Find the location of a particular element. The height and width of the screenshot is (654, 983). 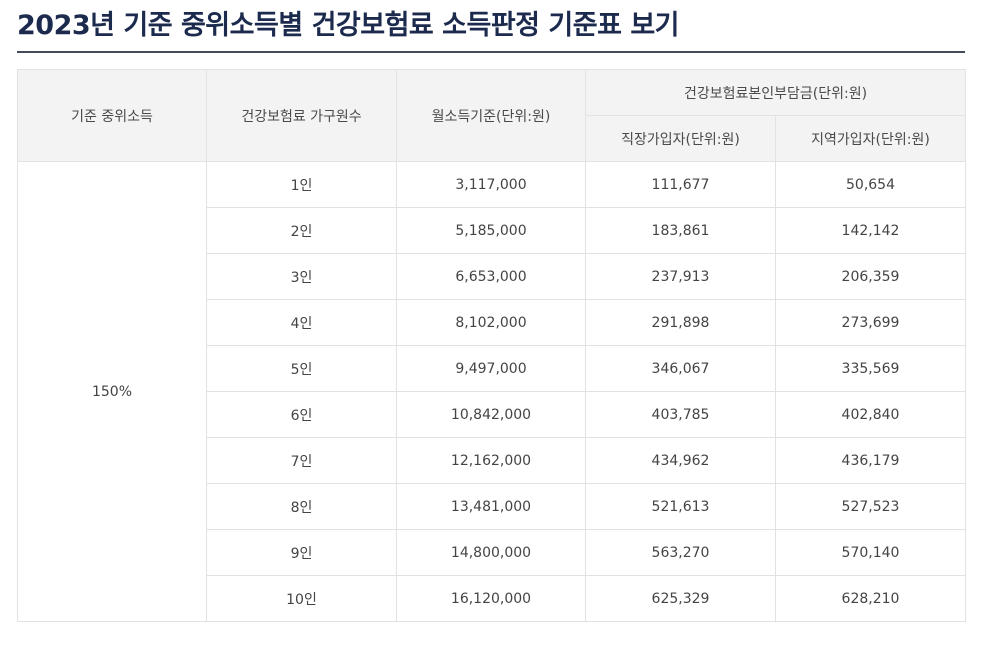

employee-premium-cell: 625,329 is located at coordinates (680, 598).